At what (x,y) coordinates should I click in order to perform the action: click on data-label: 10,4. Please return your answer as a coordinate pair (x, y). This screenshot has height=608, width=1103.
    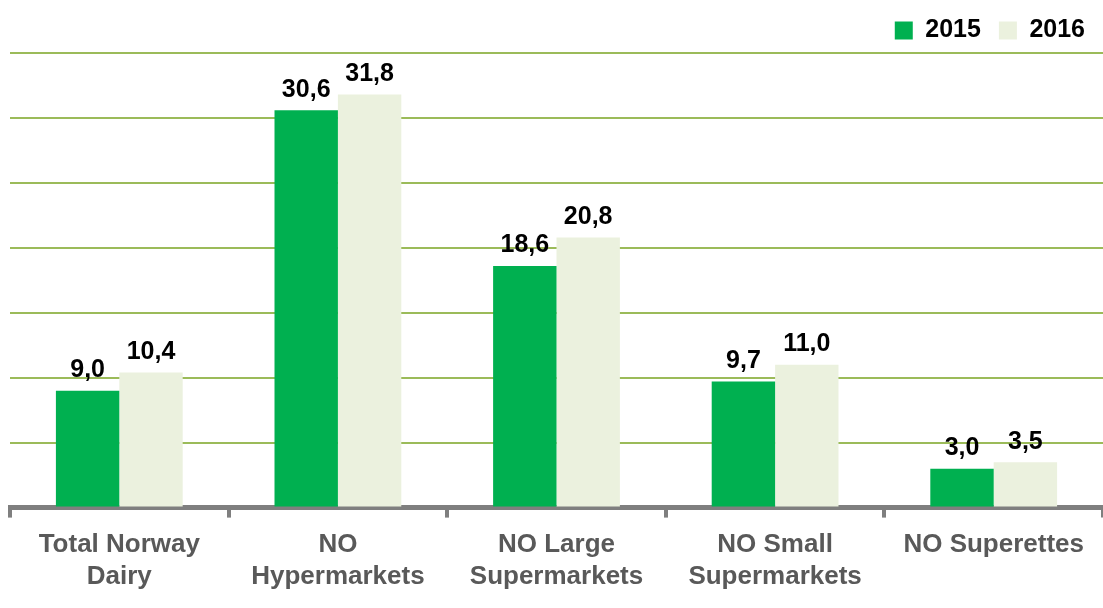
    Looking at the image, I should click on (151, 349).